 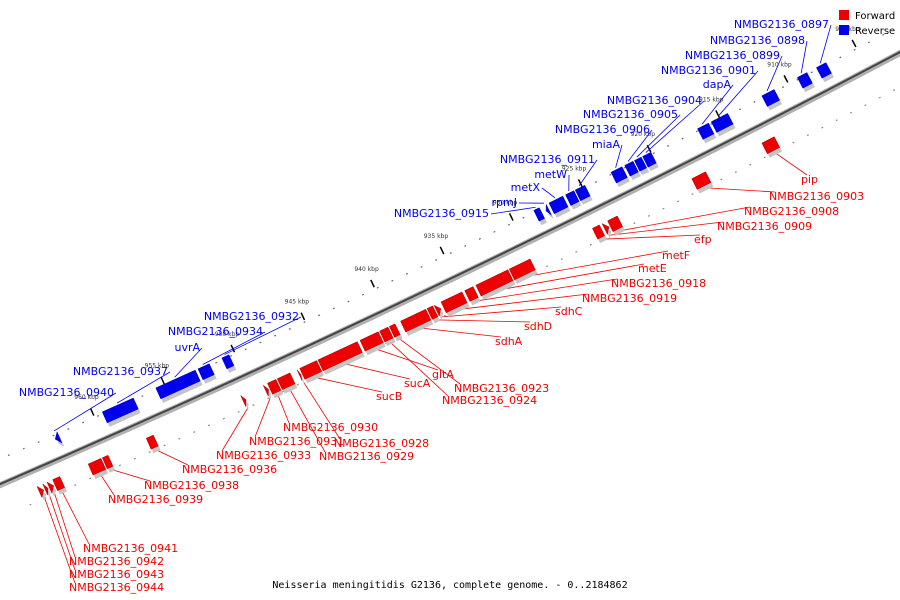 What do you see at coordinates (263, 455) in the screenshot?
I see `gene-label-nmbg2136-0933: NMBG2136_0933` at bounding box center [263, 455].